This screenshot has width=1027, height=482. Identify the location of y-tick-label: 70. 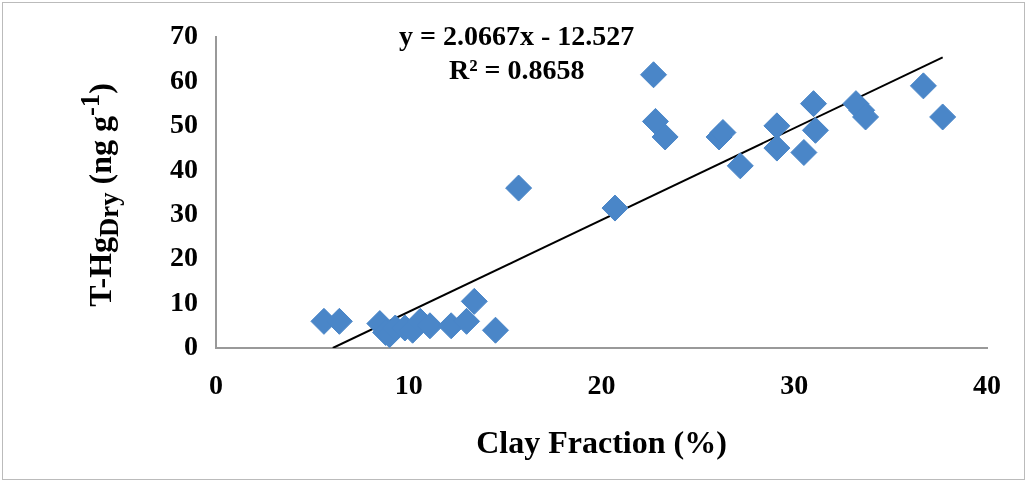
(184, 35).